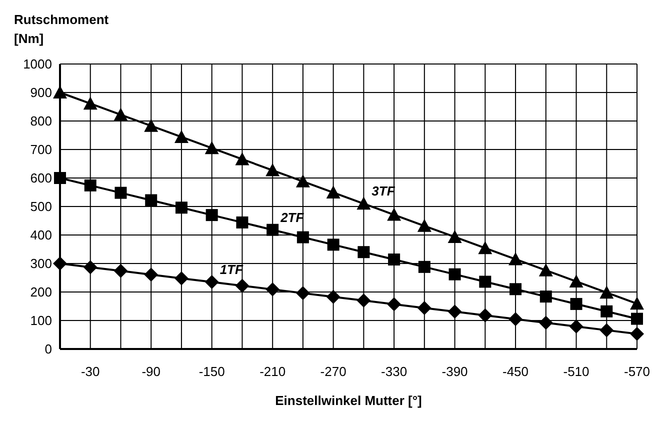  I want to click on x-tick-label: -330, so click(394, 372).